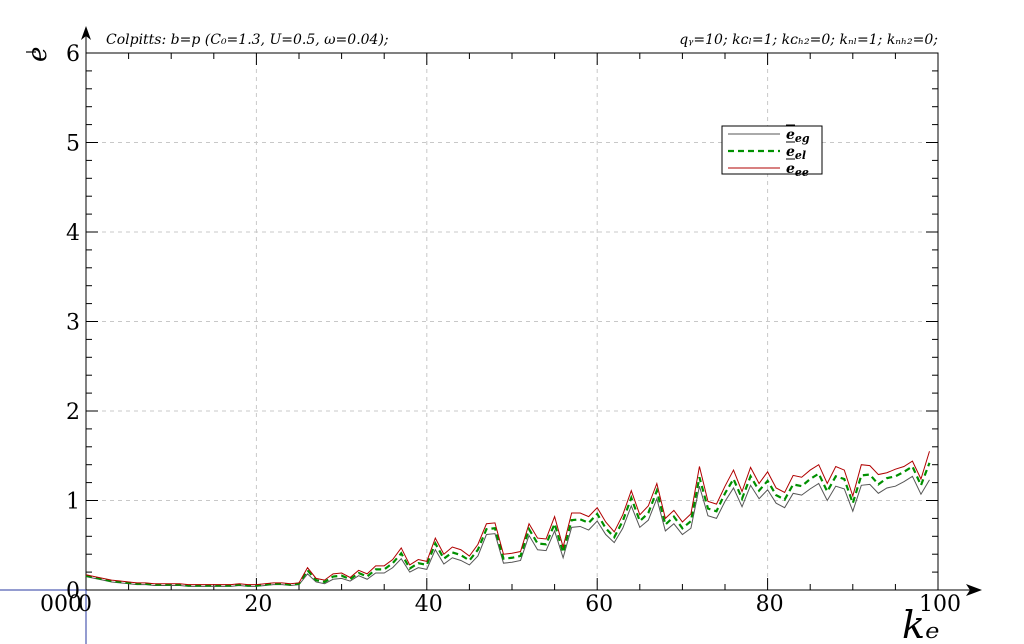  What do you see at coordinates (73, 591) in the screenshot?
I see `y-tick-label-0: 0` at bounding box center [73, 591].